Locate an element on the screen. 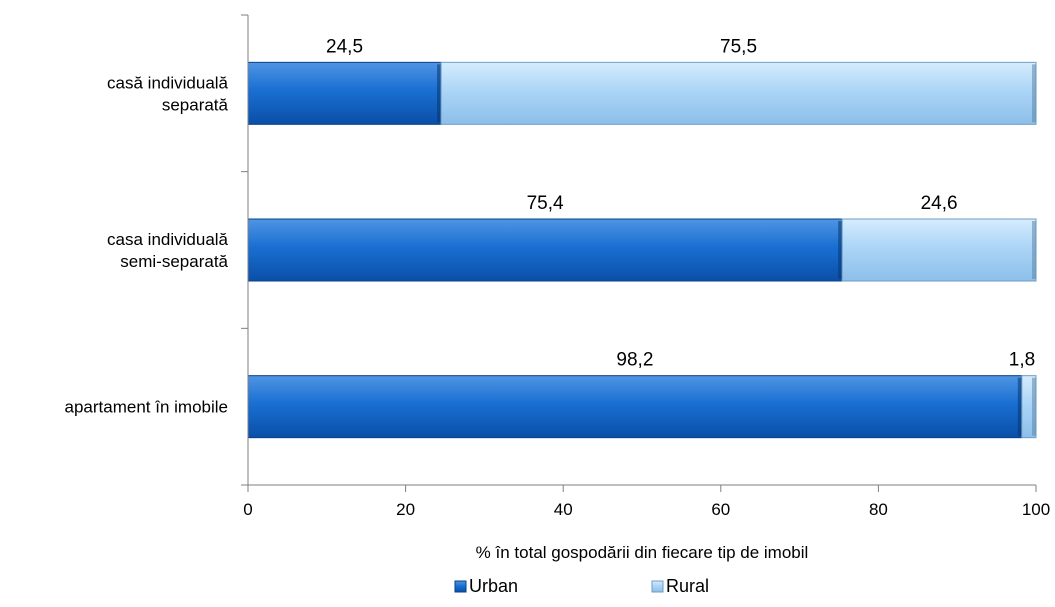  x-tick-label: 100 is located at coordinates (1036, 509).